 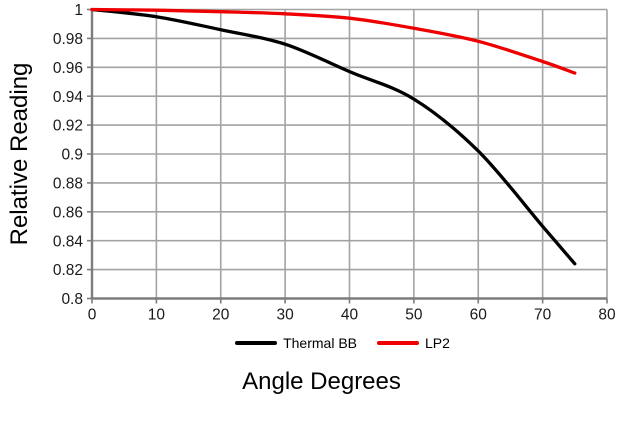 What do you see at coordinates (256, 343) in the screenshot?
I see `thermal-bb-line-swatch` at bounding box center [256, 343].